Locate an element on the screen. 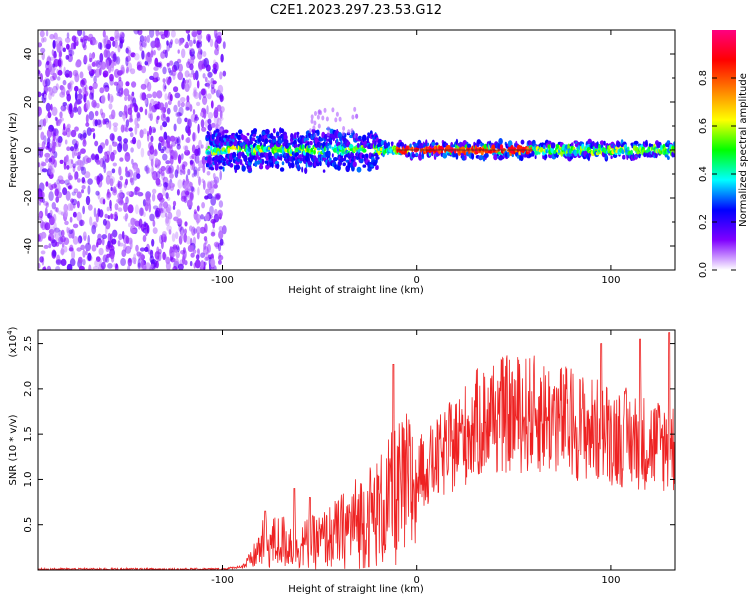 This screenshot has height=600, width=750. y-tick-label: 0 is located at coordinates (28, 150).